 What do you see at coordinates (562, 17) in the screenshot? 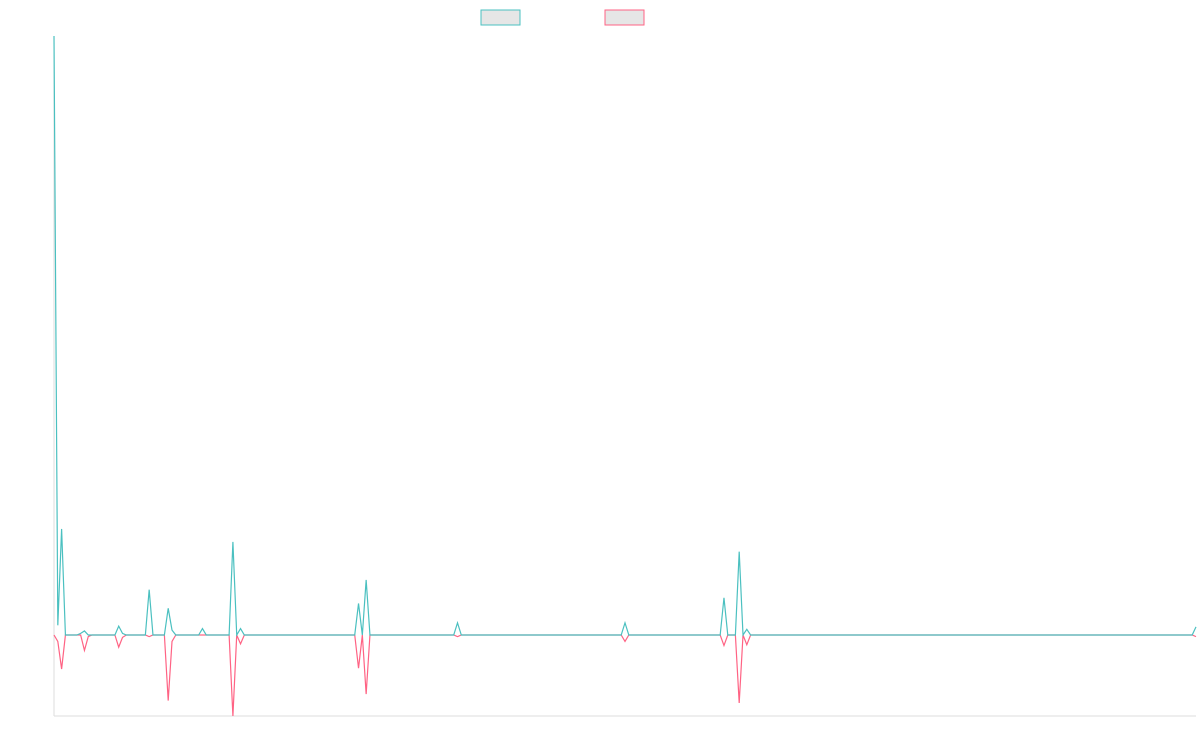
I see `legend` at bounding box center [562, 17].